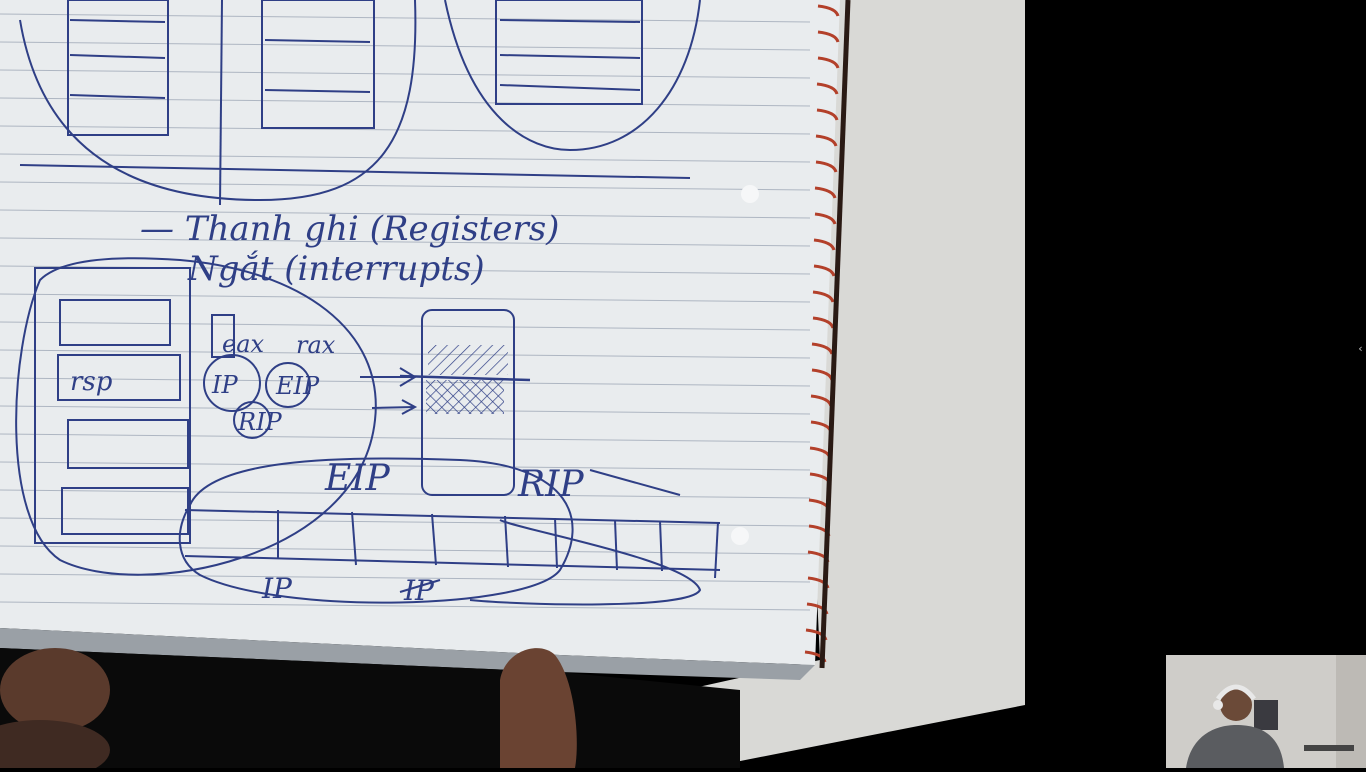 Image resolution: width=1366 pixels, height=772 pixels. I want to click on label-rax: rax, so click(316, 345).